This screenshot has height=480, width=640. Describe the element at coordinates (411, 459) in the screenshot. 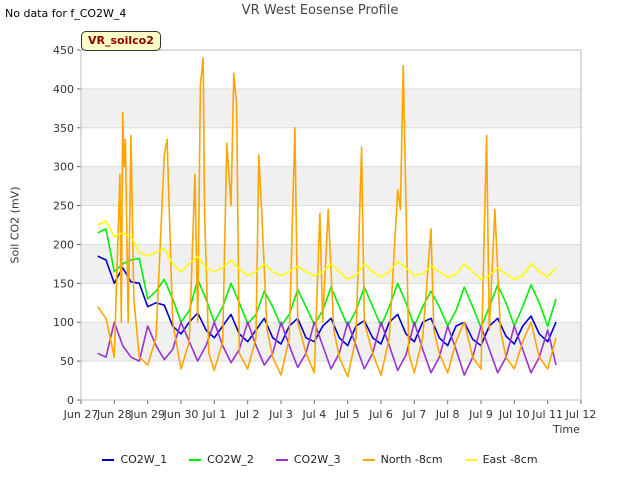

I see `legend-label: North -8cm` at that location.